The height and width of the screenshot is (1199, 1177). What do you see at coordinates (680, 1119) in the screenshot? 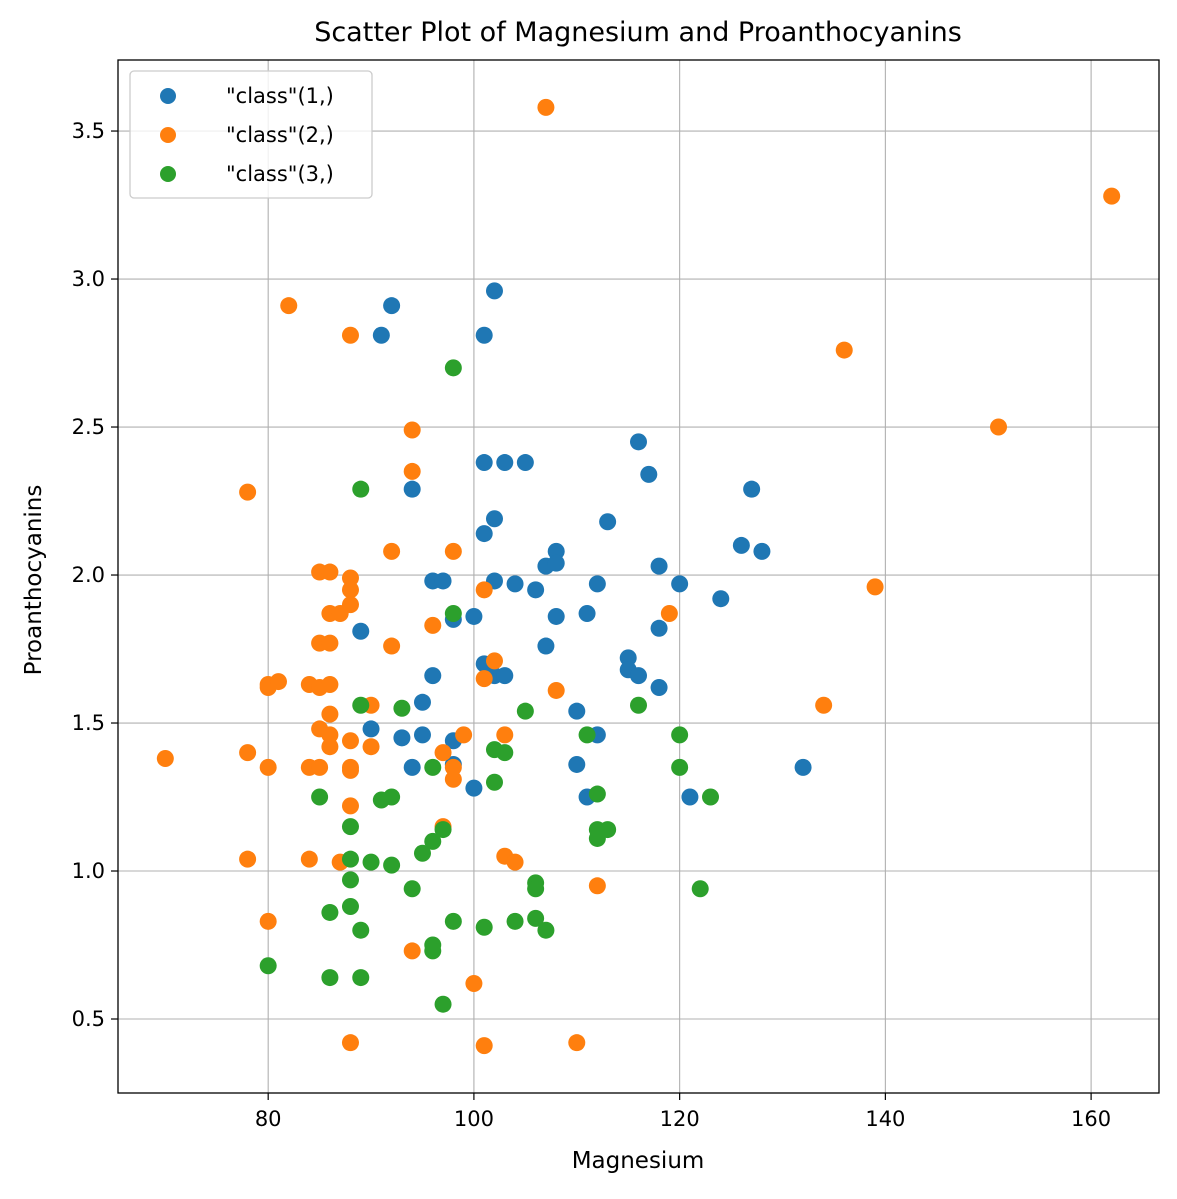
I see `x-tick-label: 120` at bounding box center [680, 1119].